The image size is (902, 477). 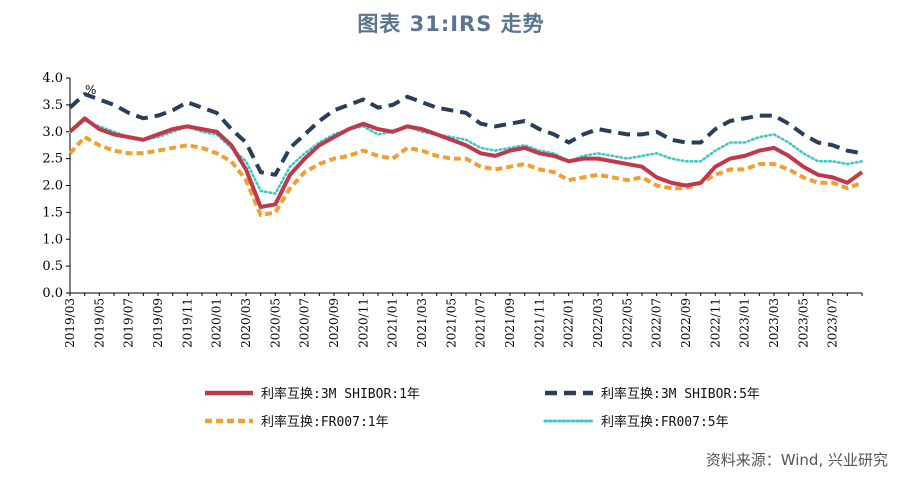 I want to click on x-tick-label: 2022/09, so click(x=686, y=323).